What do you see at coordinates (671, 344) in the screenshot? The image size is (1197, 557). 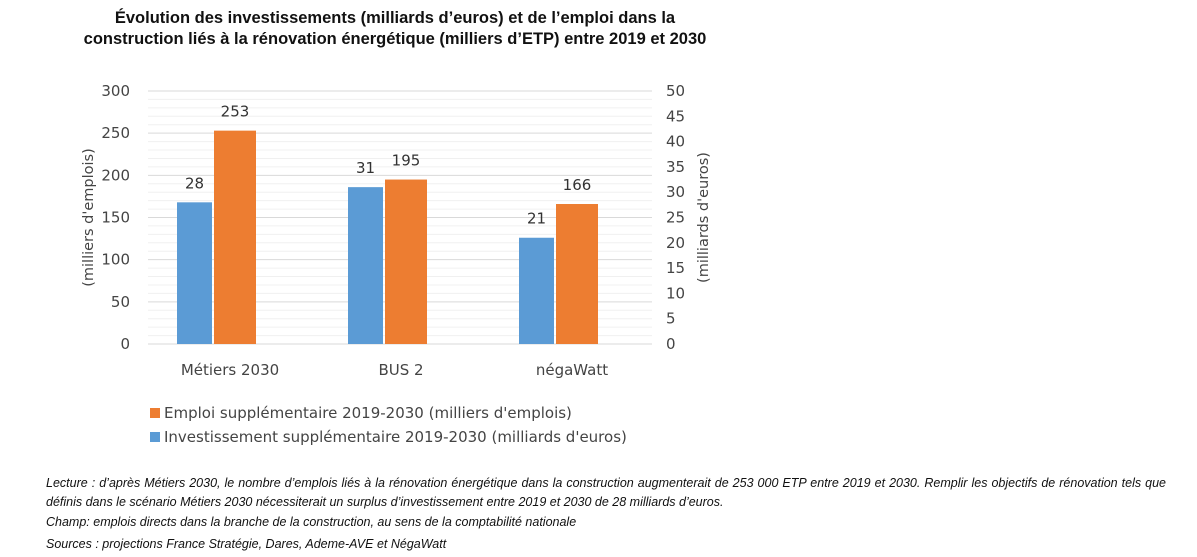 I see `y-right-tick-label: 0` at bounding box center [671, 344].